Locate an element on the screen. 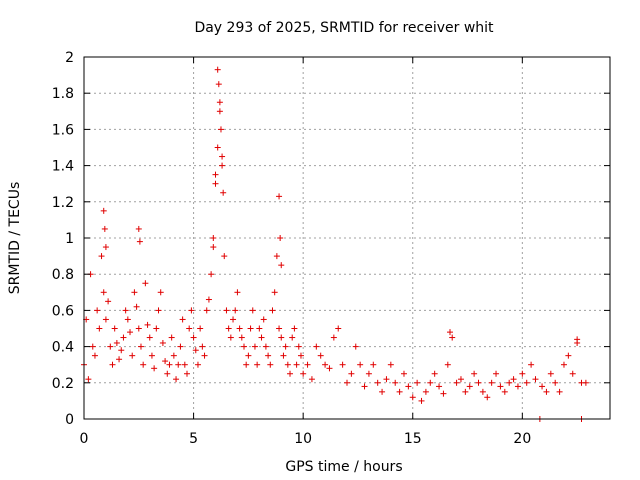 This screenshot has width=640, height=480. y-tick-label: 1 is located at coordinates (69, 239).